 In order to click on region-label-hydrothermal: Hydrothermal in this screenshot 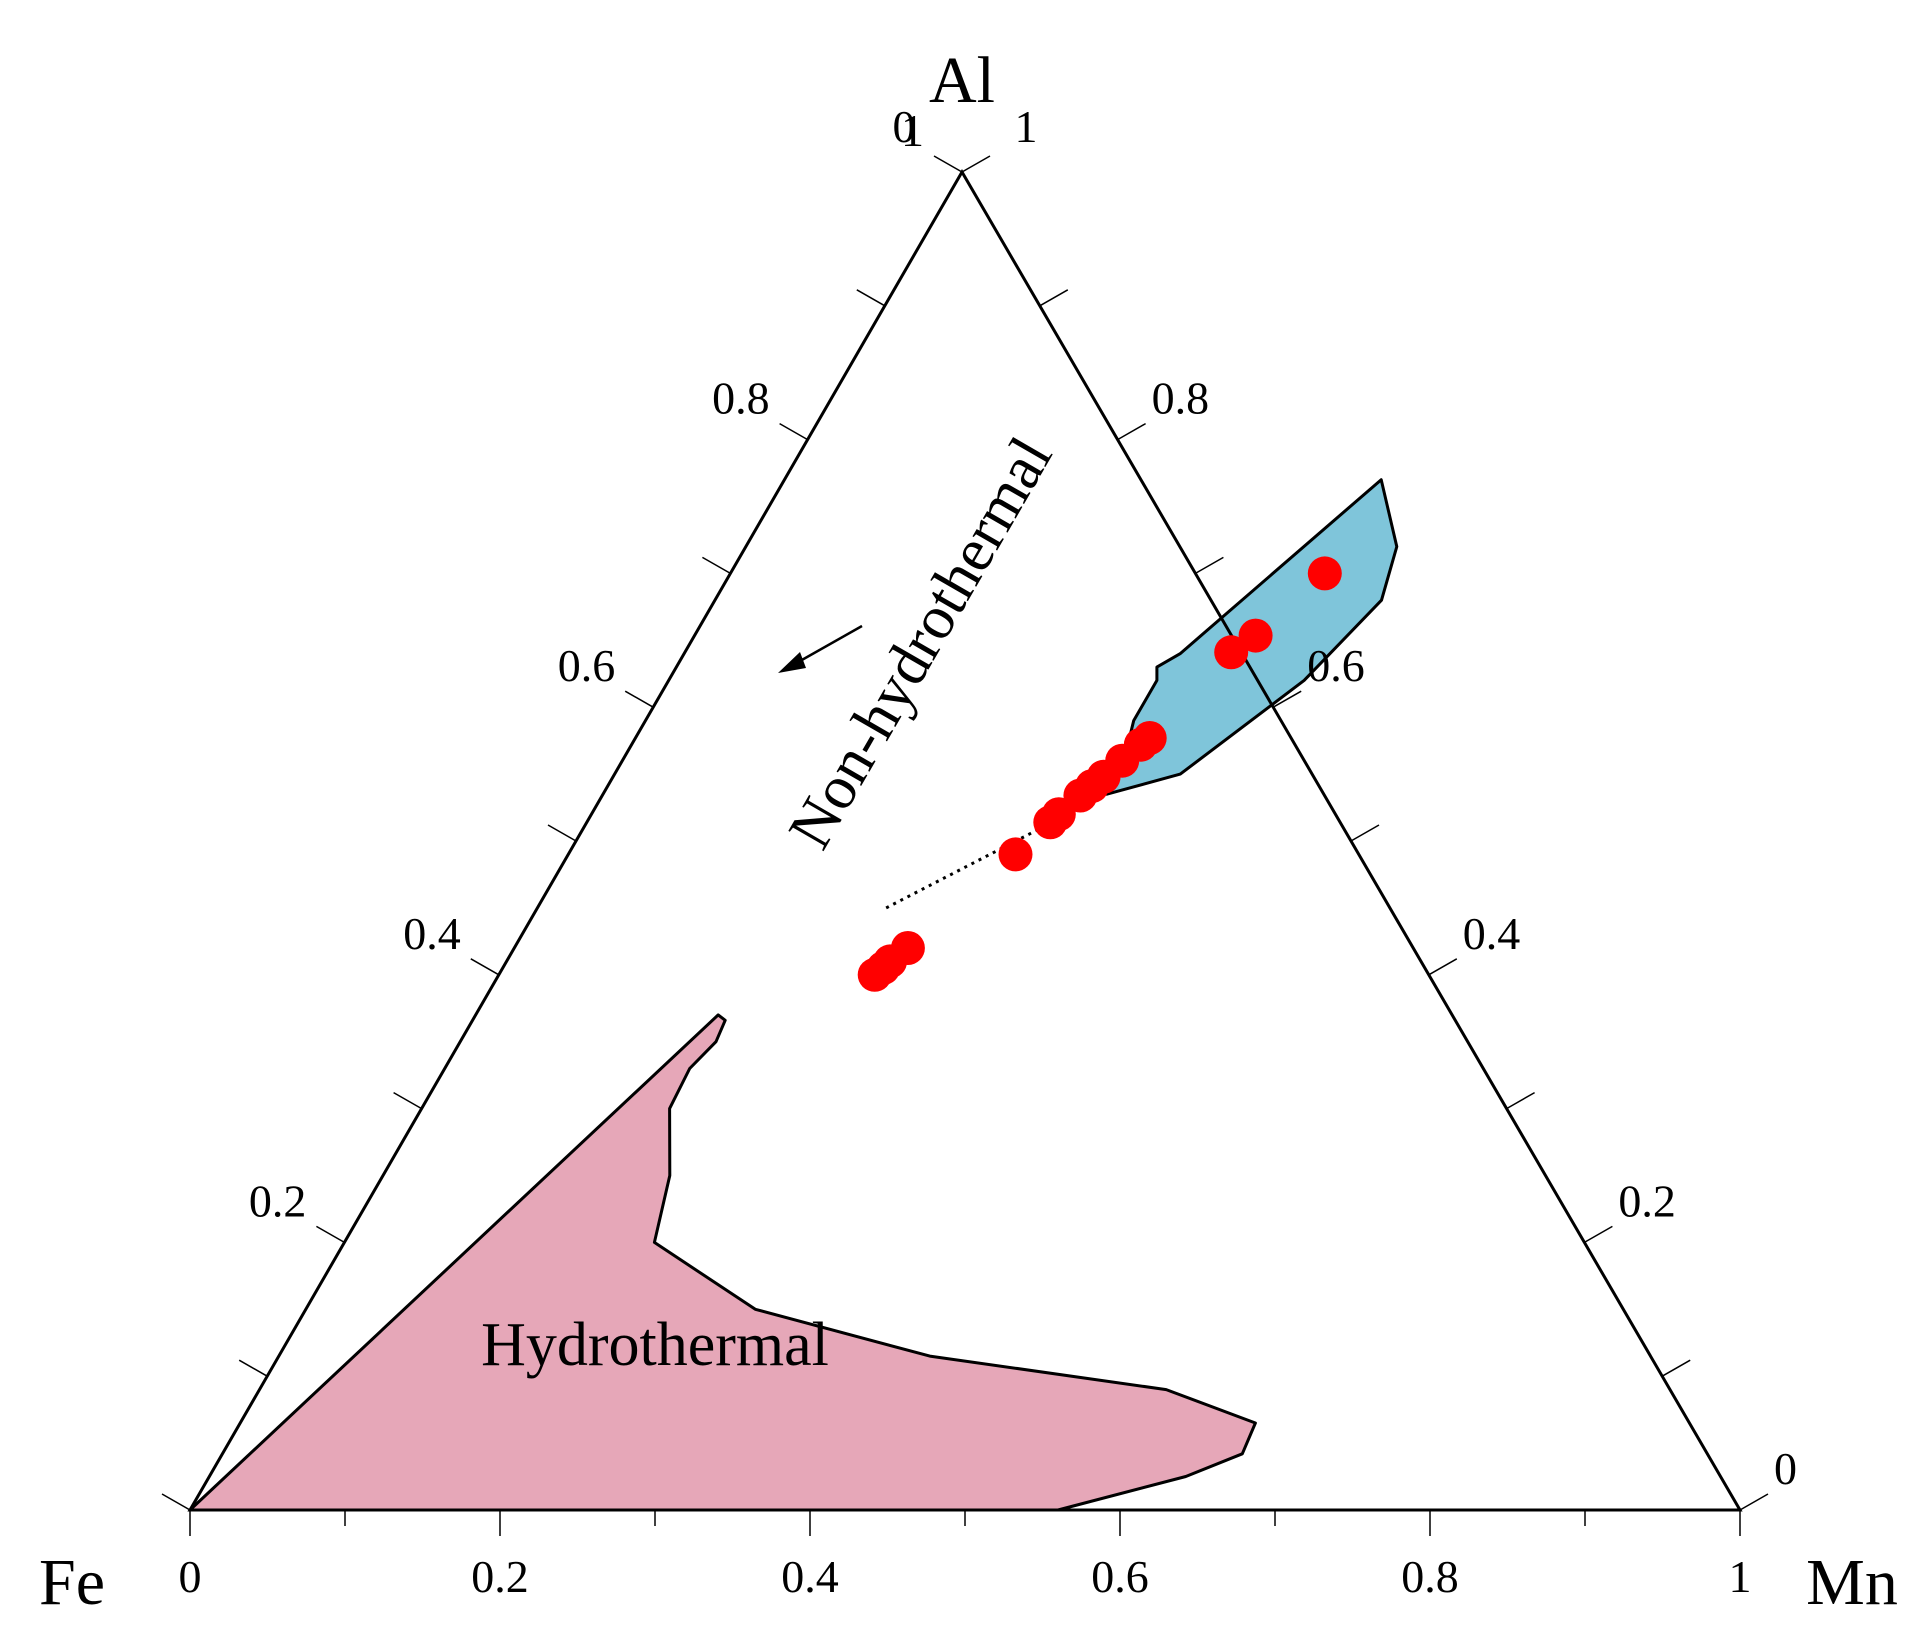, I will do `click(655, 1345)`.